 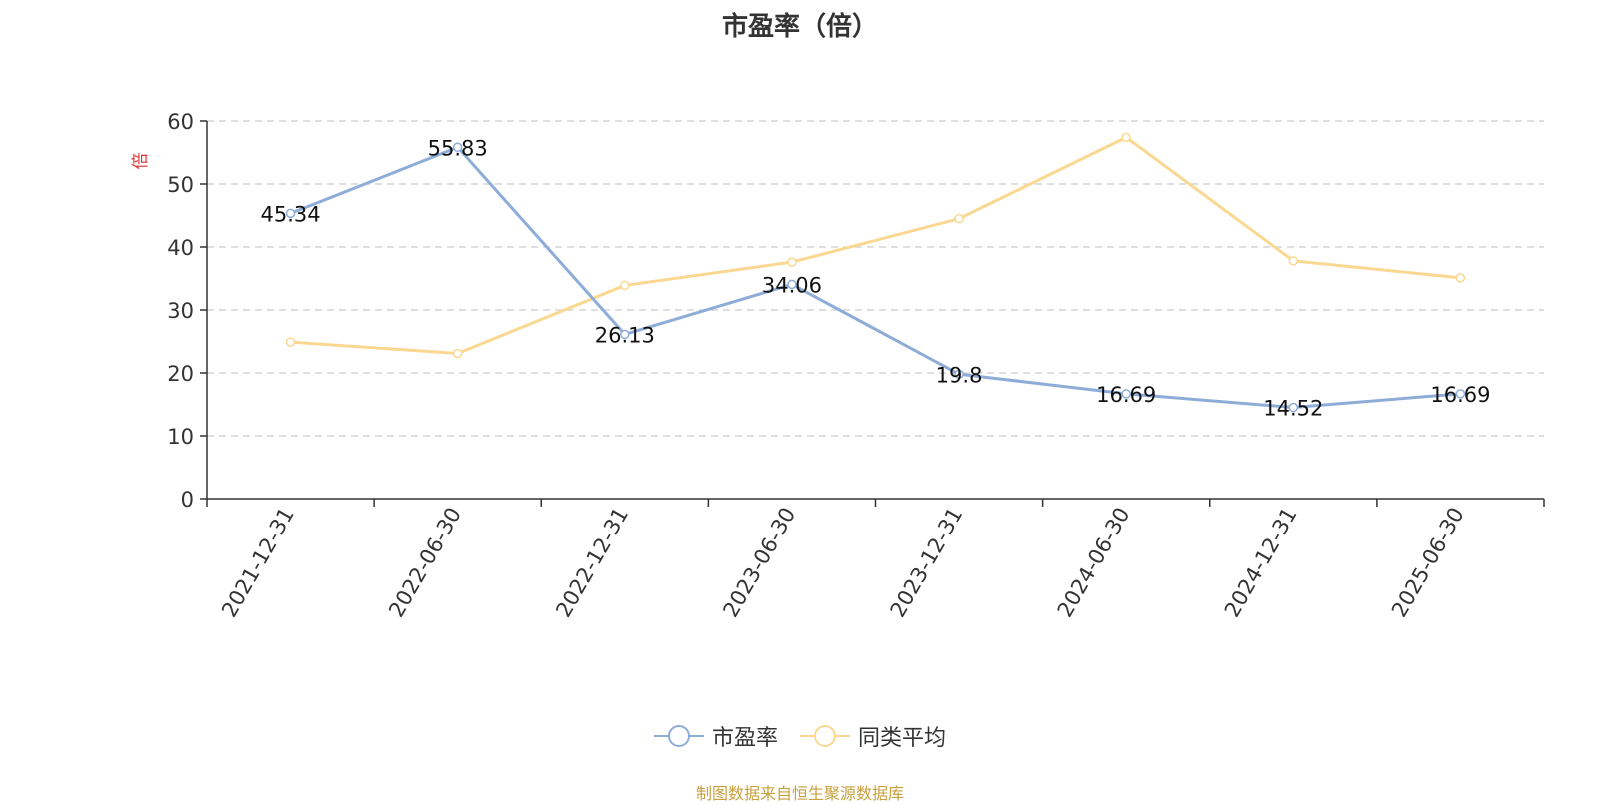 What do you see at coordinates (141, 161) in the screenshot?
I see `y-axis-label: 倍` at bounding box center [141, 161].